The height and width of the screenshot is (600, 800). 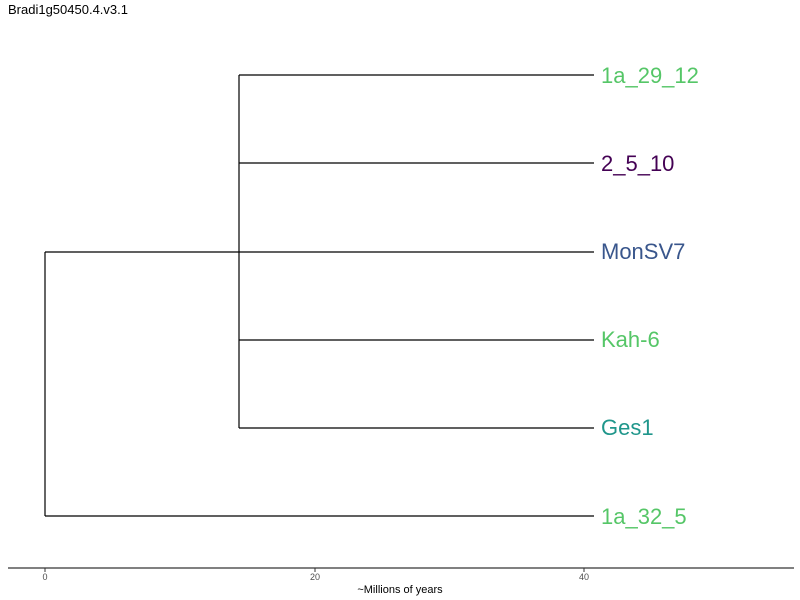 I want to click on tip-label-kah-6: Kah-6, so click(x=630, y=339).